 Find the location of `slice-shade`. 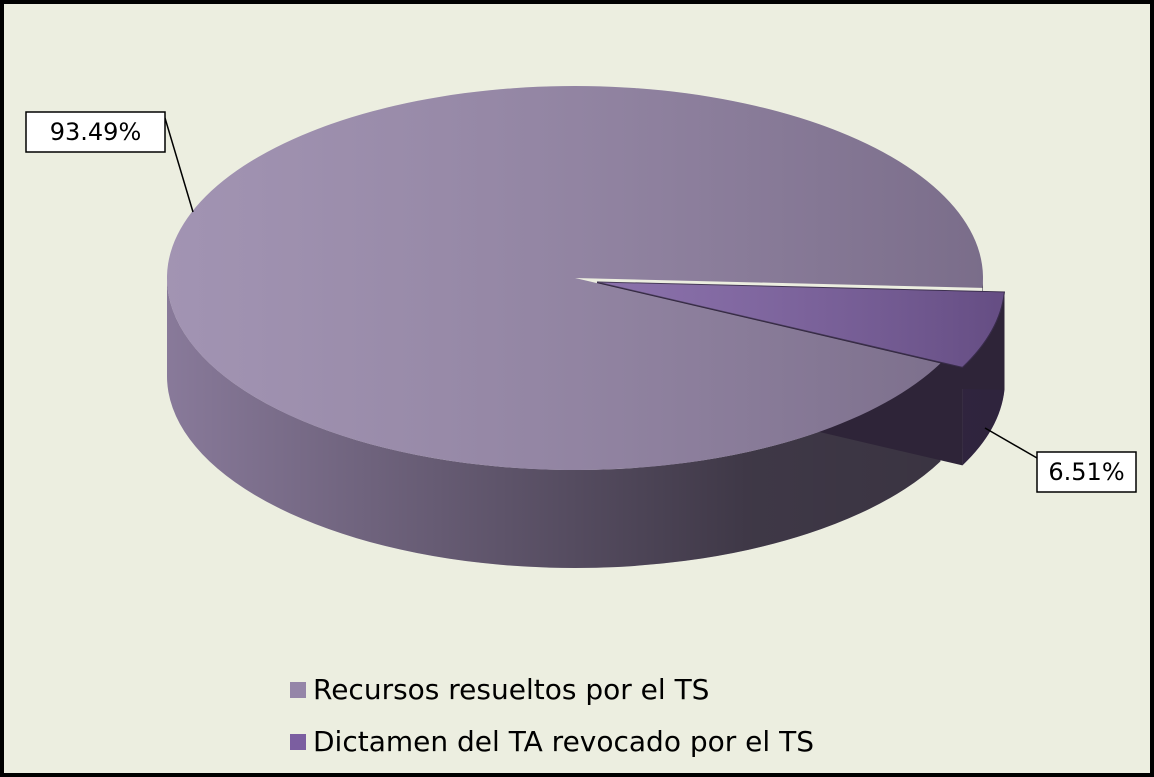

slice-shade is located at coordinates (801, 325).